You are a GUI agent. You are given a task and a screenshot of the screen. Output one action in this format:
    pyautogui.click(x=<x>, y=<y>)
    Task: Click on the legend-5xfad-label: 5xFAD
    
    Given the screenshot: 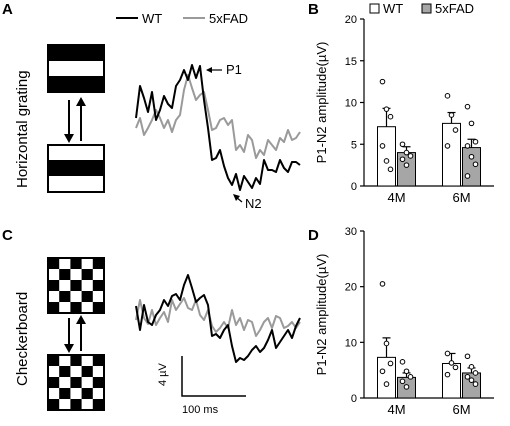 What is the action you would take?
    pyautogui.click(x=228, y=18)
    